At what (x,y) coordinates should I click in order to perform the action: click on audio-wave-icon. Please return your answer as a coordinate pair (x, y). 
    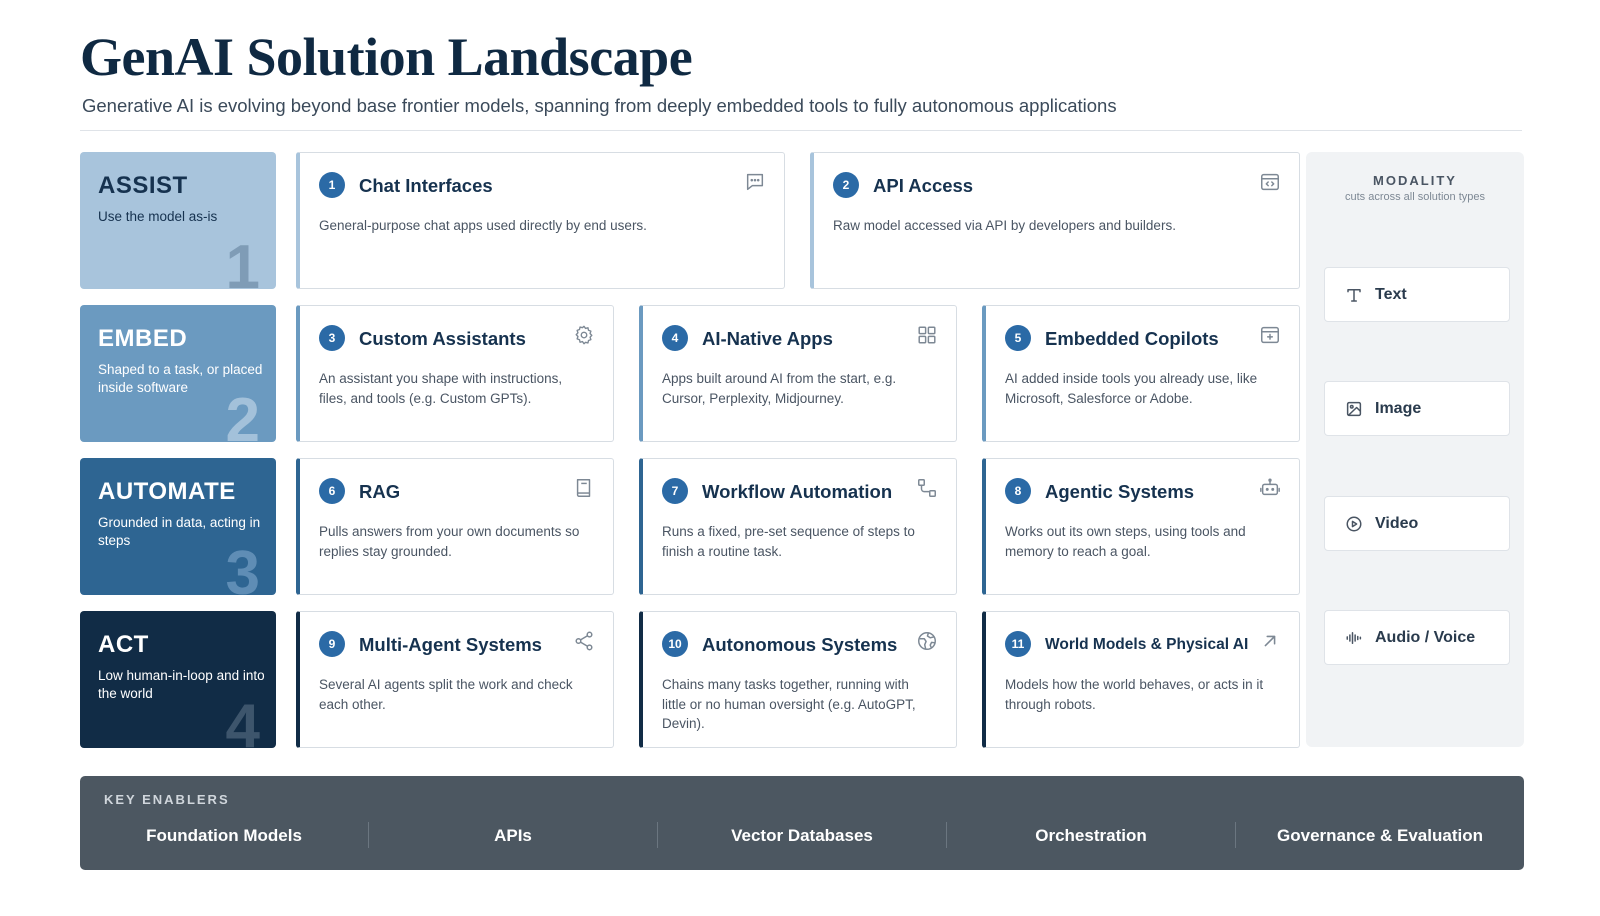
    Looking at the image, I should click on (1354, 638).